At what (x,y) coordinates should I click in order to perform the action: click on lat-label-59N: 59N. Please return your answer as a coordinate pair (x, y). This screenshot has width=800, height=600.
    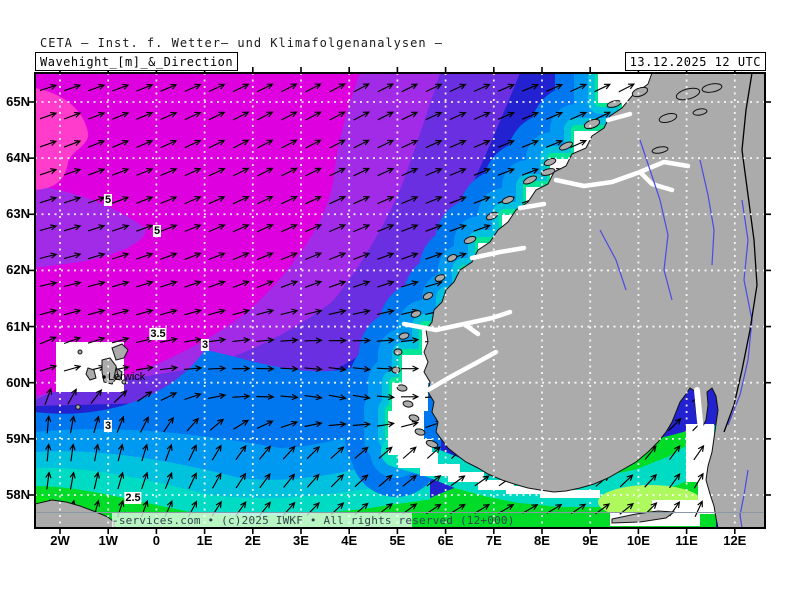
    Looking at the image, I should click on (18, 438).